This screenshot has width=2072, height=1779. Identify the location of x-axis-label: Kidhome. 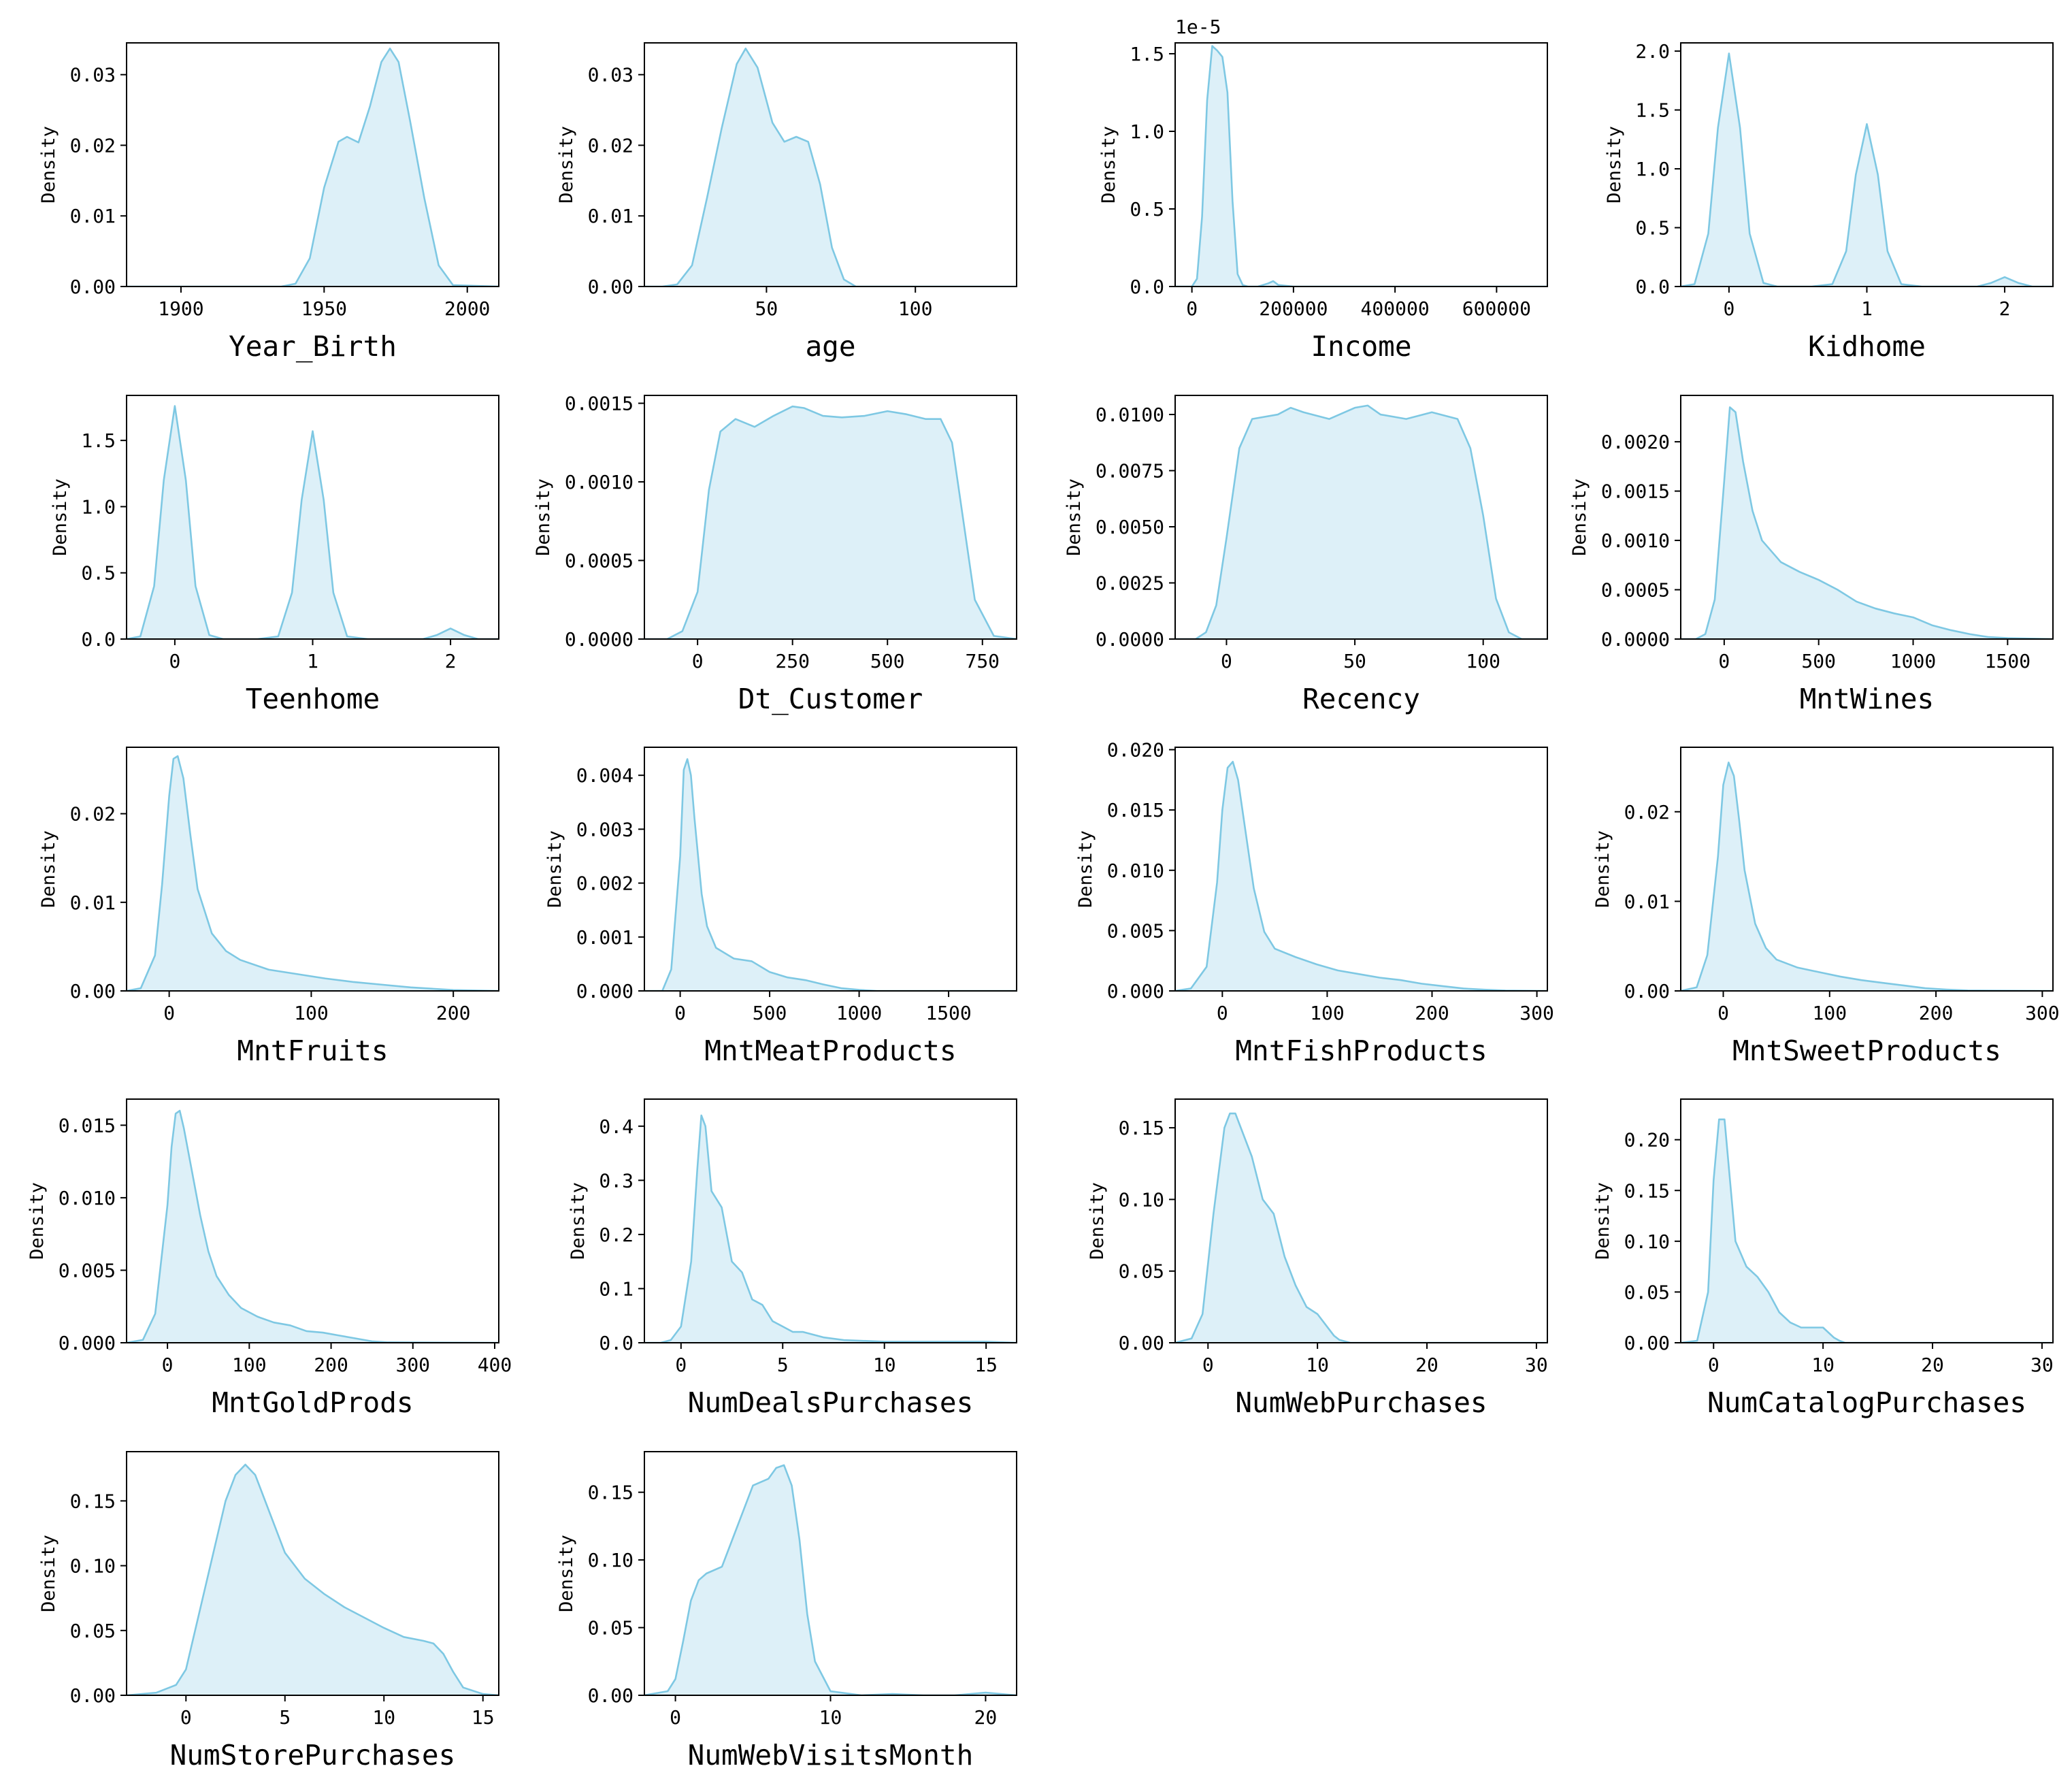
(1867, 346).